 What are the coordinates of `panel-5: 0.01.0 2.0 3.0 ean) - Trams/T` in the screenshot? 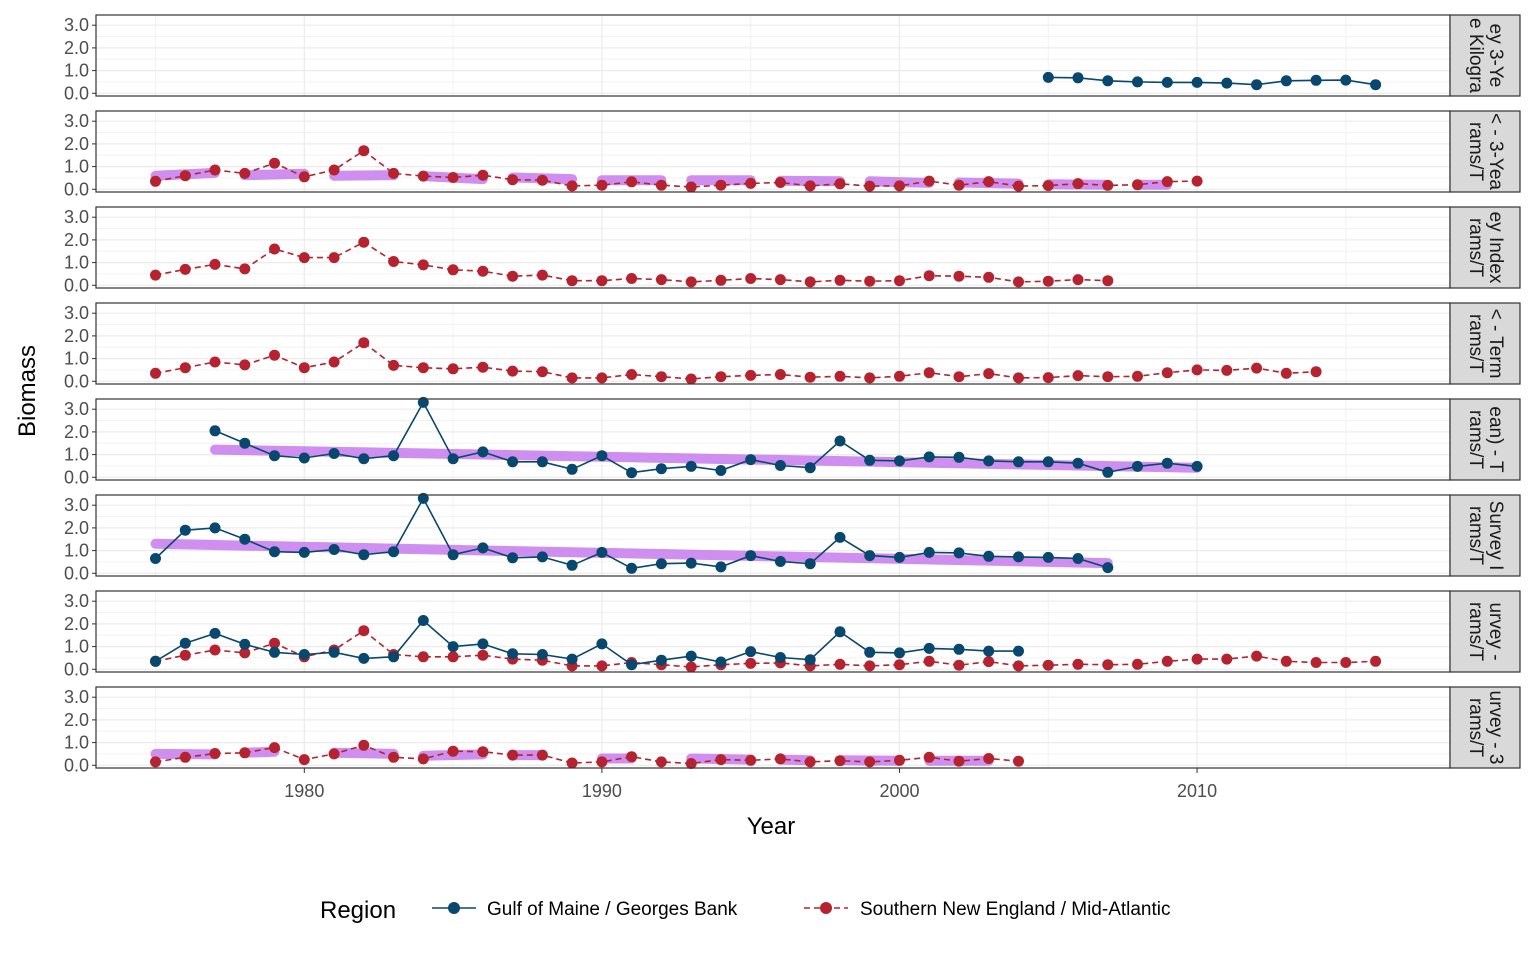 It's located at (792, 441).